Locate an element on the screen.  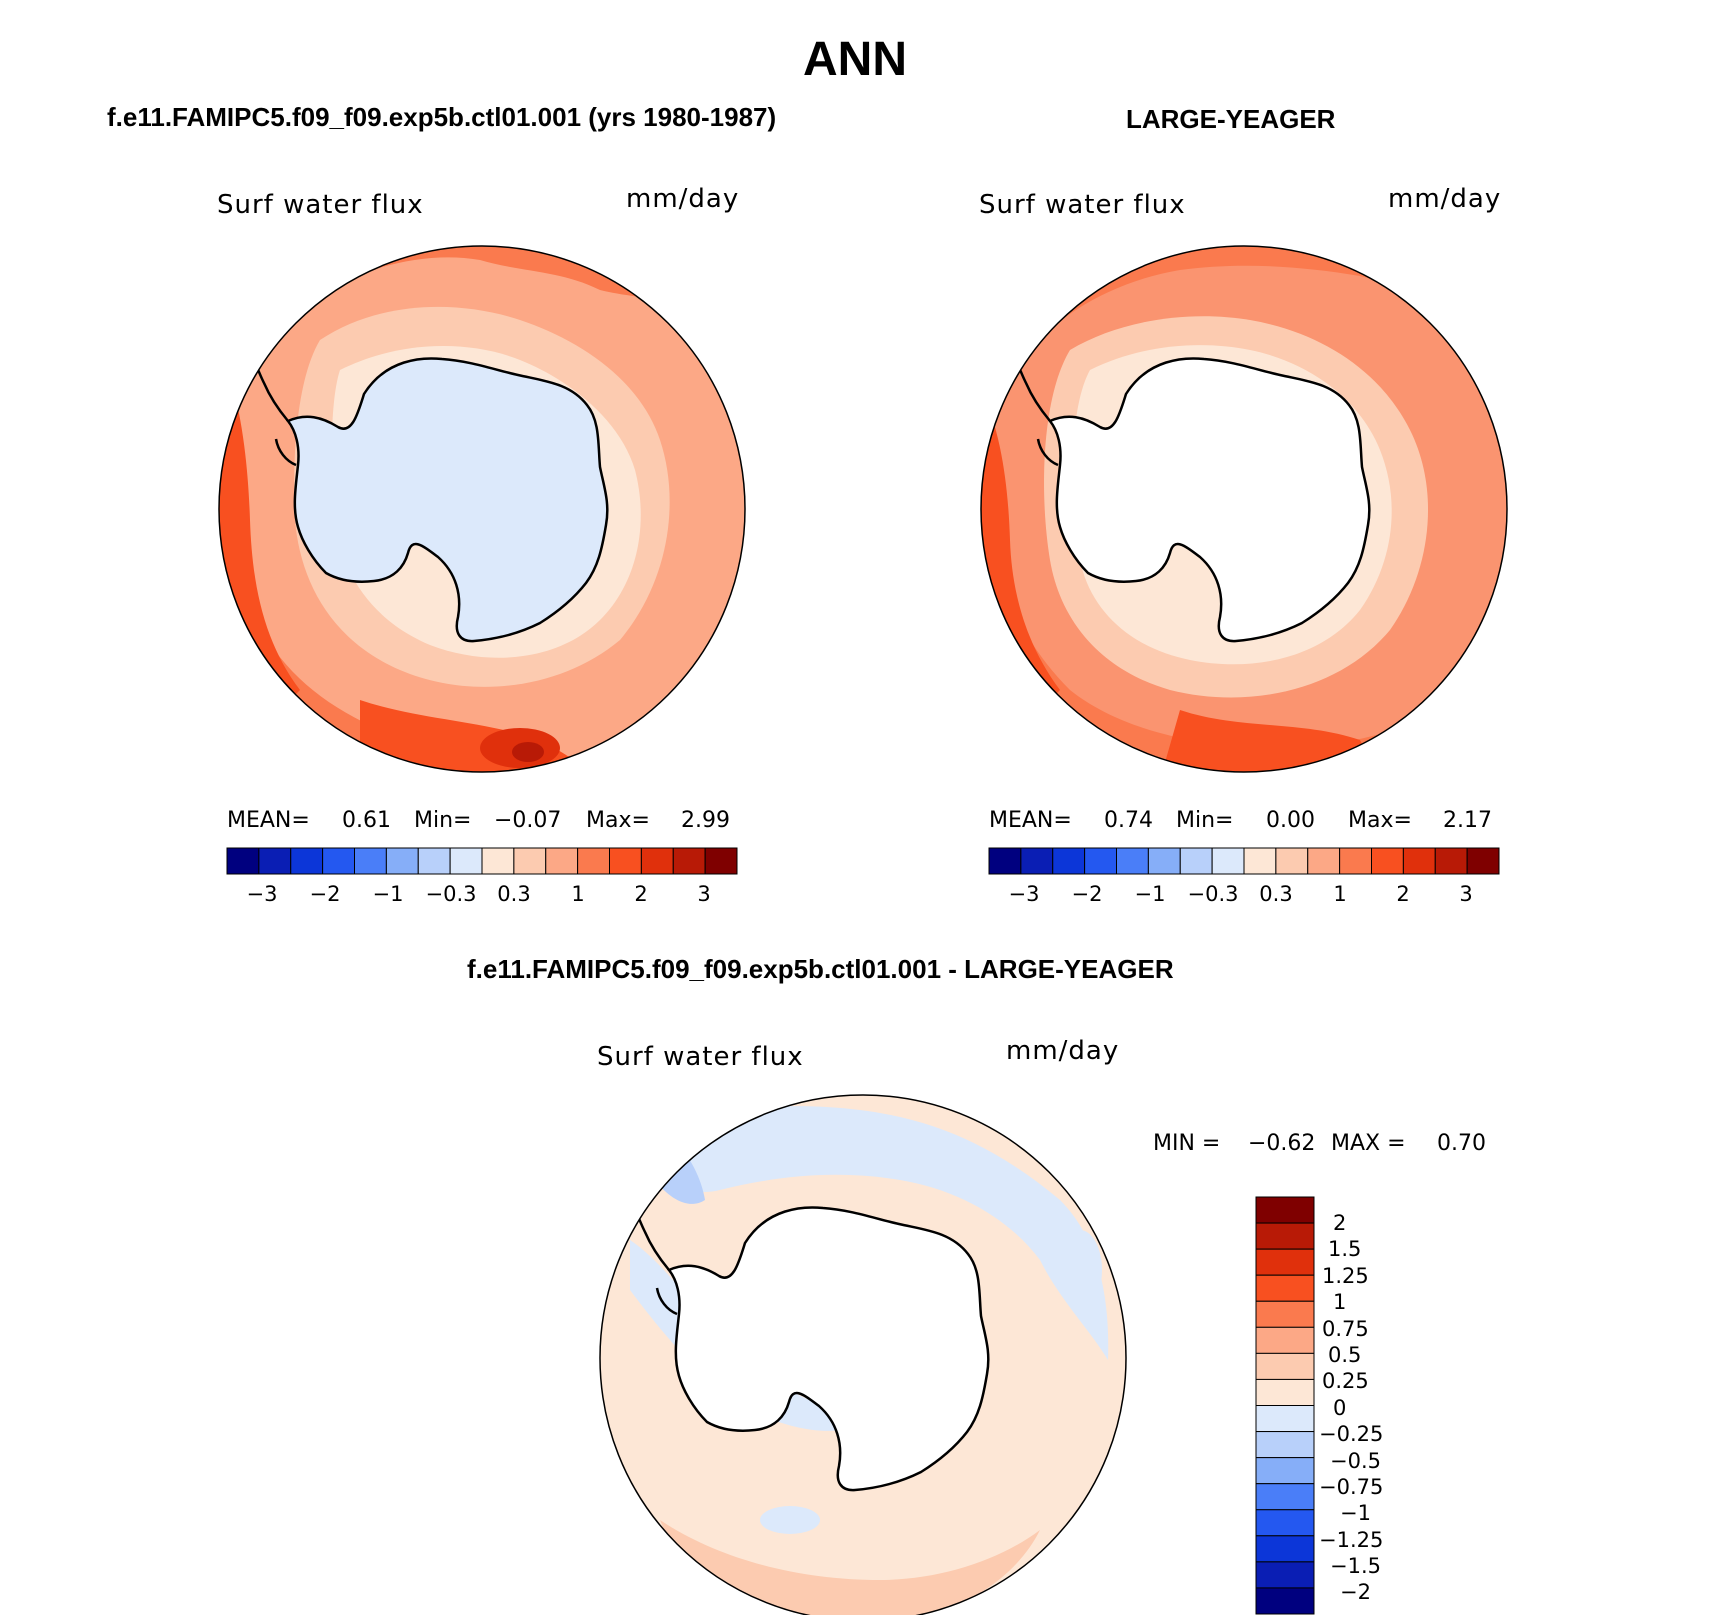
map-model is located at coordinates (482, 509).